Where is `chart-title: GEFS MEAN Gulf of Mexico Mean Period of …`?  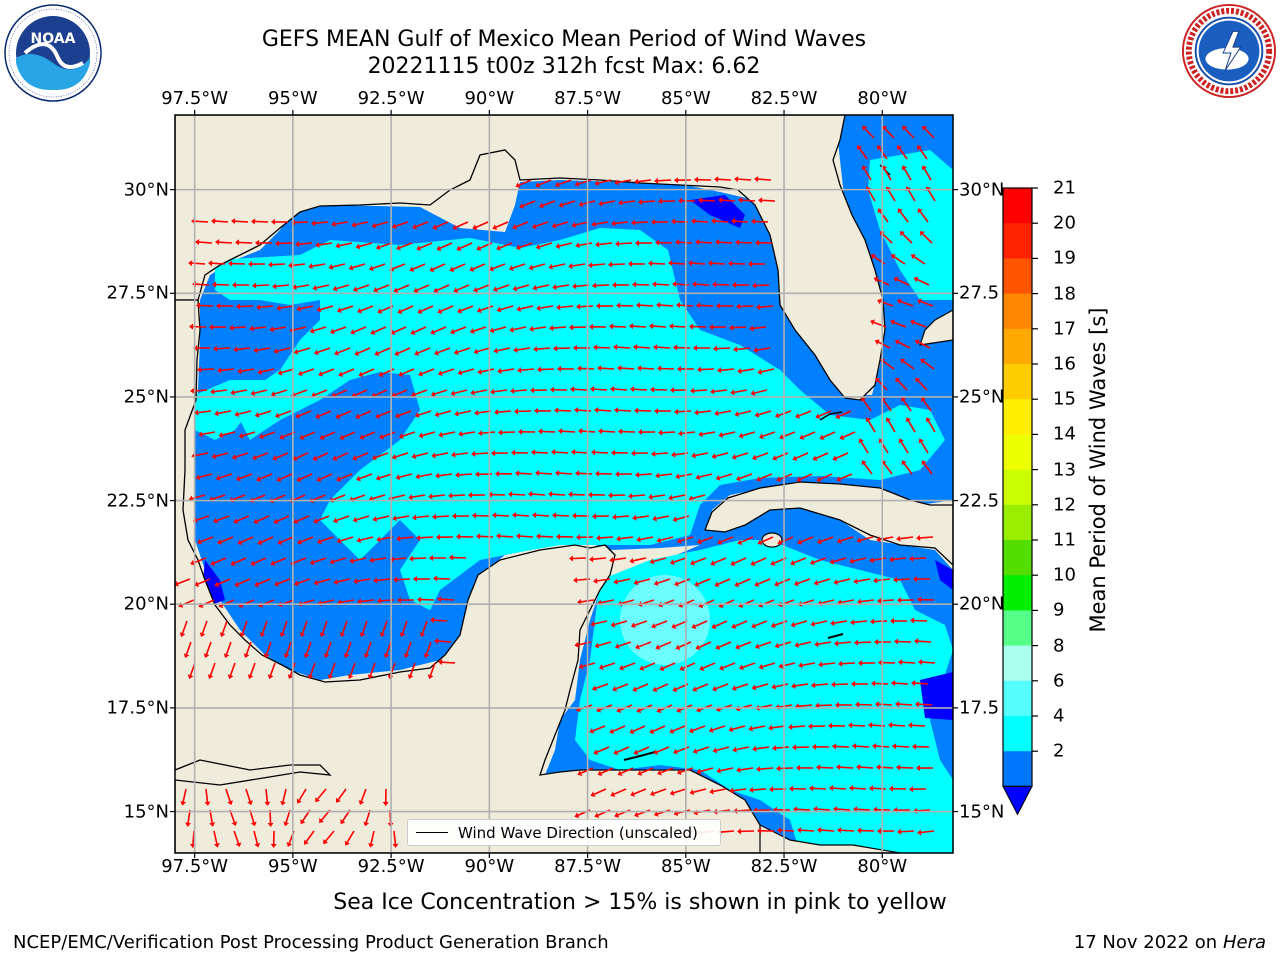
chart-title: GEFS MEAN Gulf of Mexico Mean Period of … is located at coordinates (564, 39).